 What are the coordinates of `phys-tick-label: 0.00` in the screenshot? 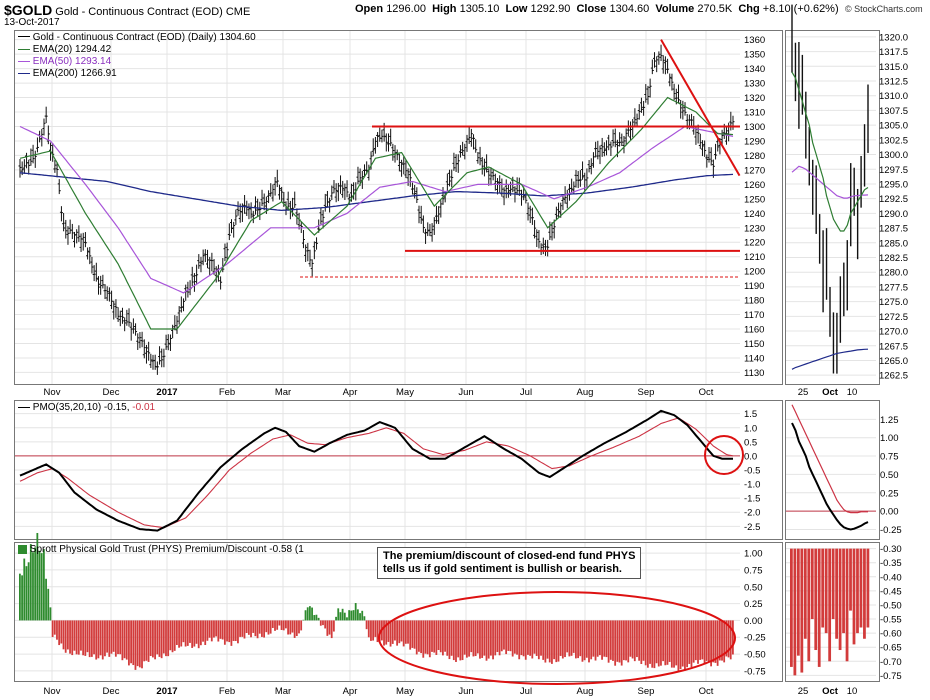 It's located at (753, 621).